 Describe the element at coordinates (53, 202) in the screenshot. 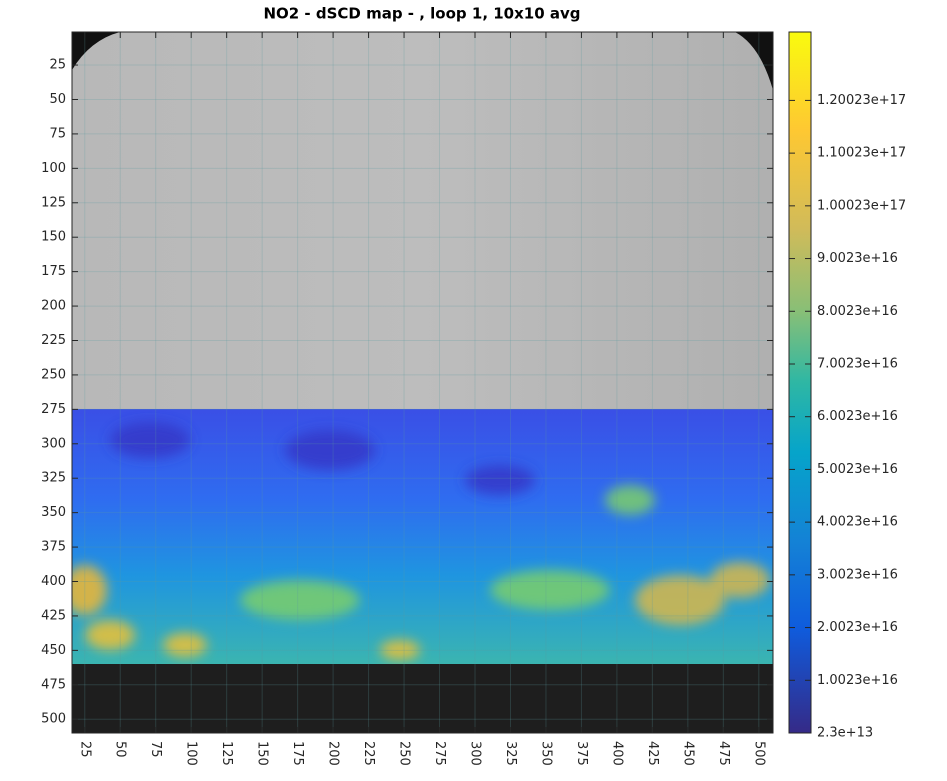

I see `y-tick-label: 125` at that location.